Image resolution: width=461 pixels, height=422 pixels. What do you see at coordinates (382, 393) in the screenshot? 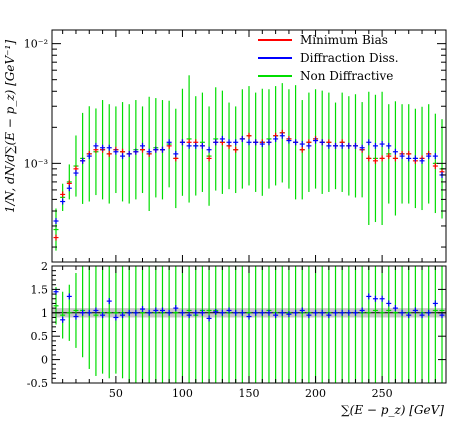
I see `x-tick-label-4: 250` at bounding box center [382, 393].